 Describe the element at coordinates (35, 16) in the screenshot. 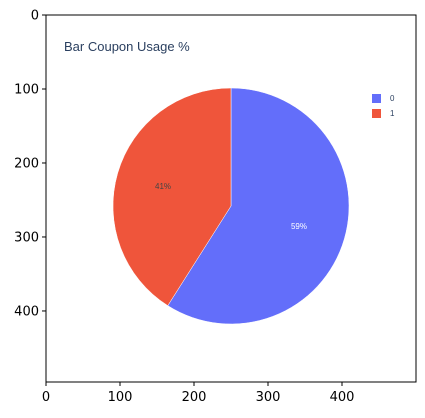

I see `y-tick-label: 0` at that location.